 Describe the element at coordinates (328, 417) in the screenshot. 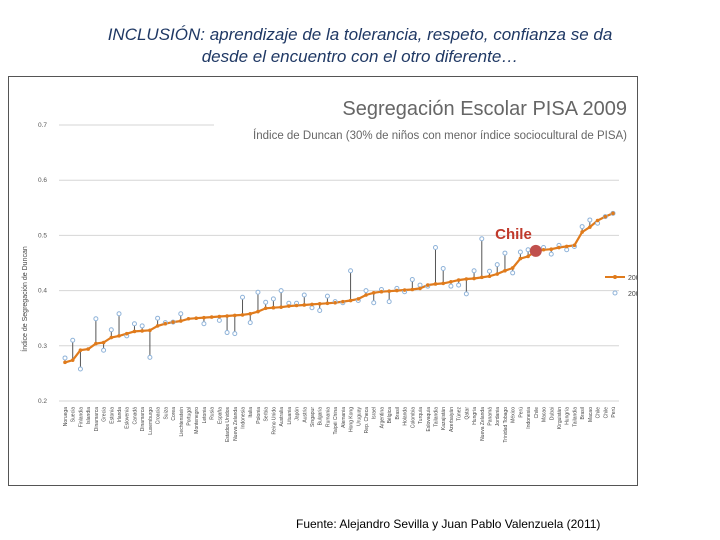

I see `x-tick-label: Rumania` at that location.